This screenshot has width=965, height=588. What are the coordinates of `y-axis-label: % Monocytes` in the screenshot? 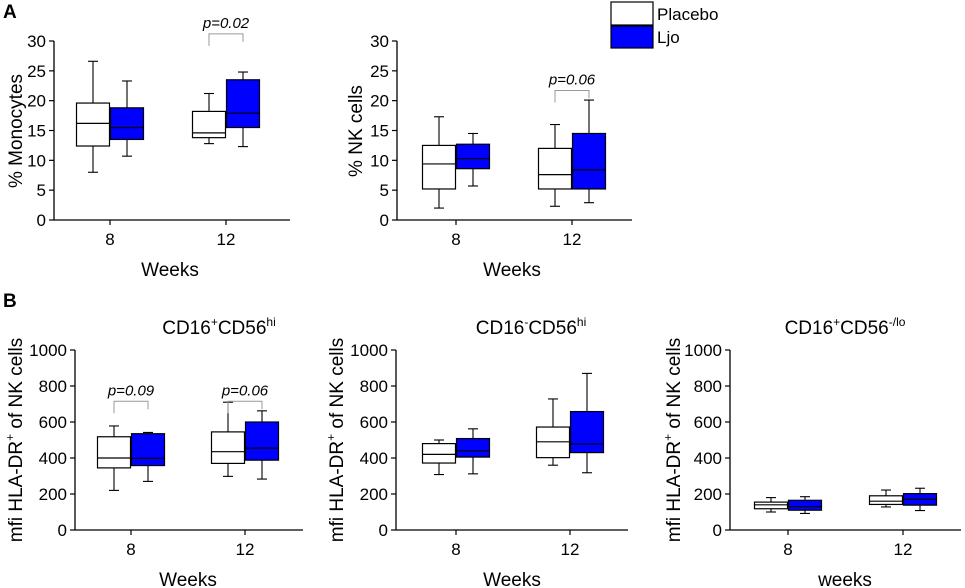 It's located at (16, 131).